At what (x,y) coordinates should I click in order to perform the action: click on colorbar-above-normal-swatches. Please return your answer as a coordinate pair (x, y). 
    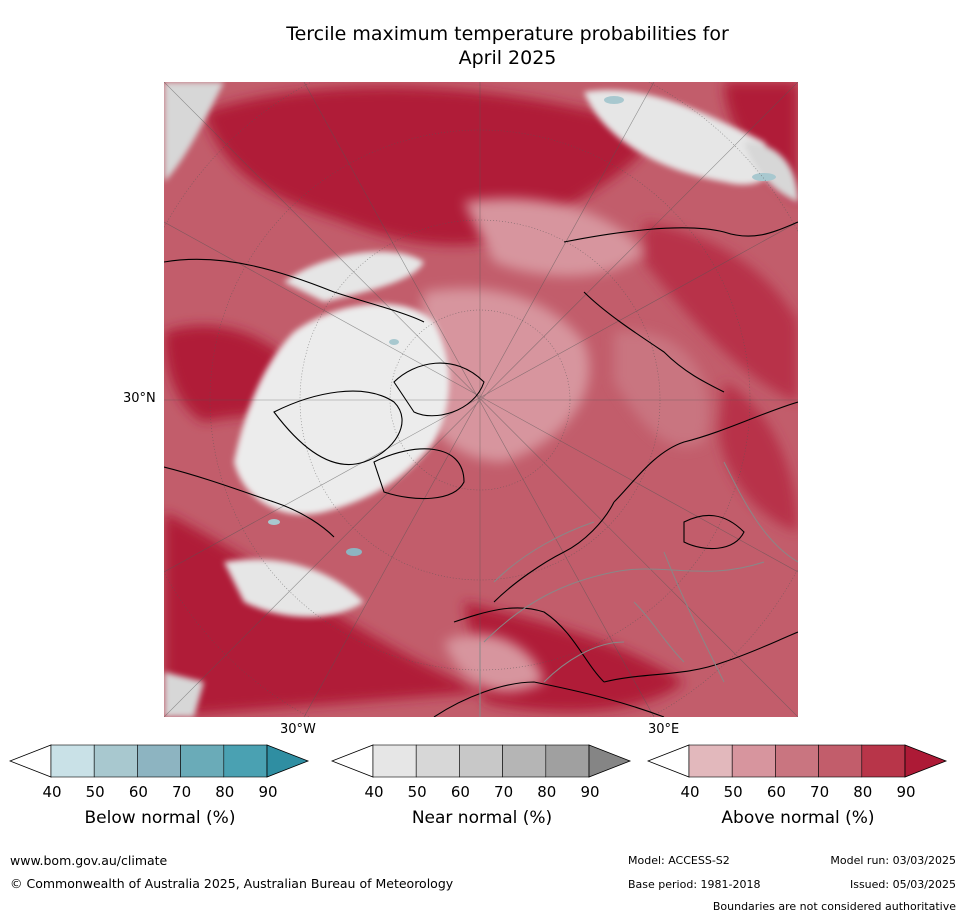
    Looking at the image, I should click on (797, 761).